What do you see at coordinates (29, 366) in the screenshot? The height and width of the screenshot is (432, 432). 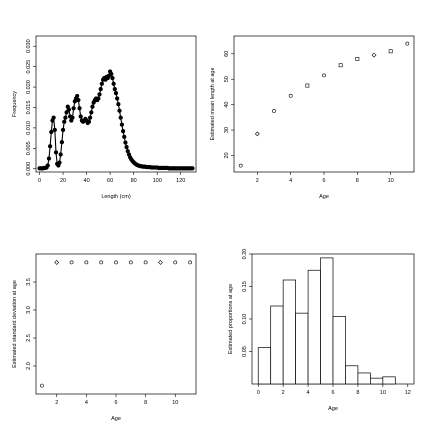 I see `y-tick-label: 2.0` at bounding box center [29, 366].